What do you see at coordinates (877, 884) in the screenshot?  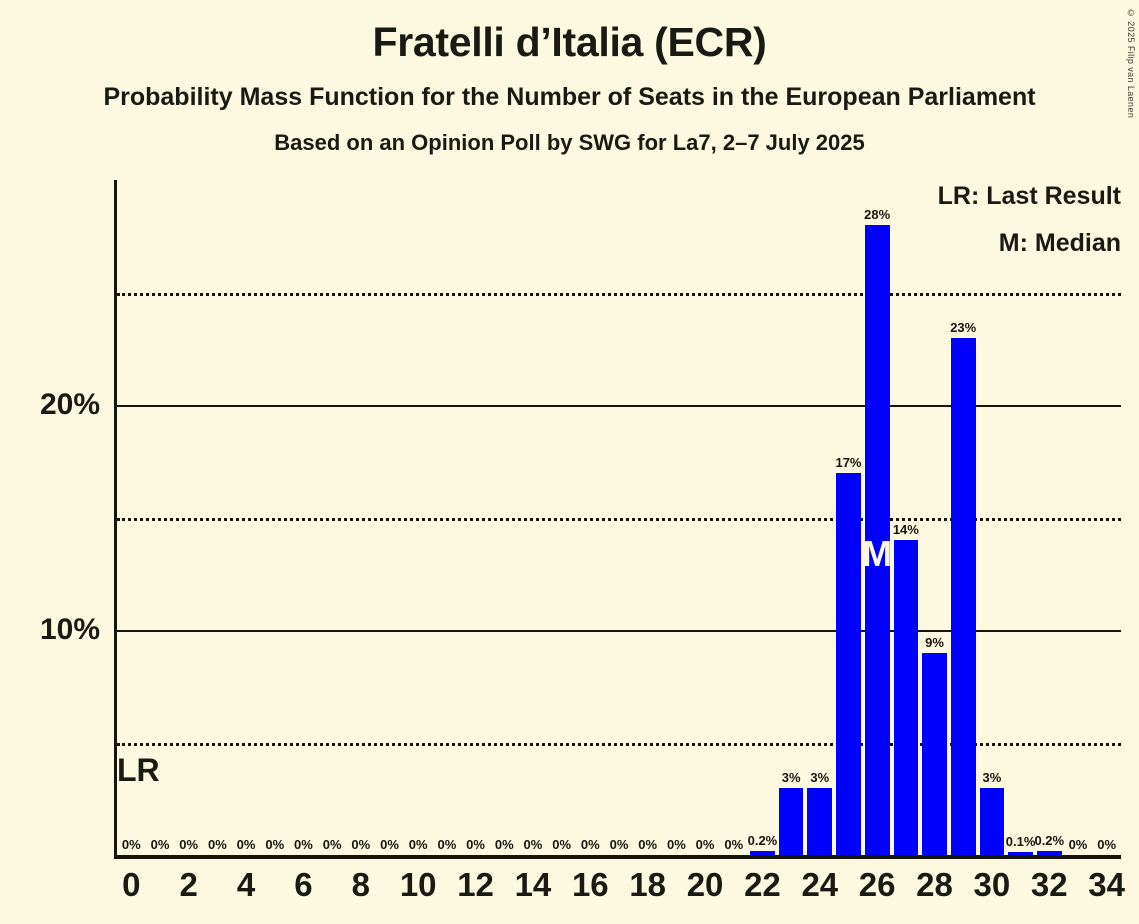 I see `x-axis-tick-label: 26` at bounding box center [877, 884].